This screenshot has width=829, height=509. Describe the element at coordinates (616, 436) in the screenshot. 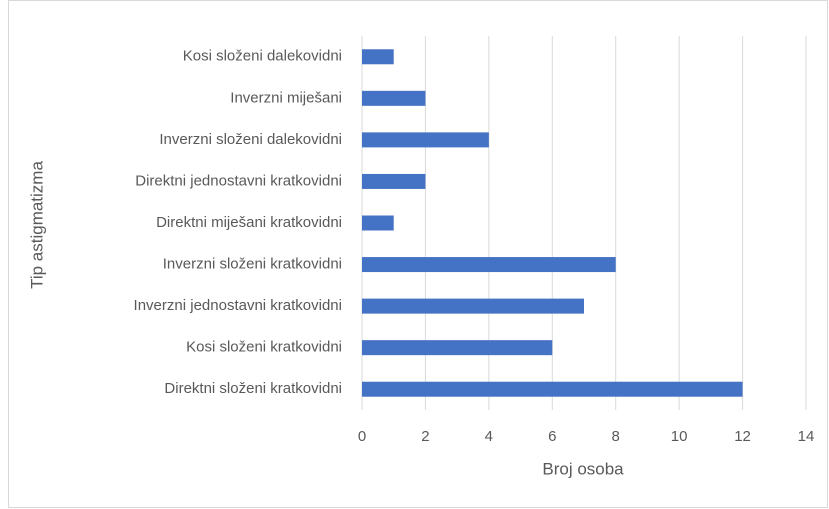

I see `x-tick-label: 8` at that location.